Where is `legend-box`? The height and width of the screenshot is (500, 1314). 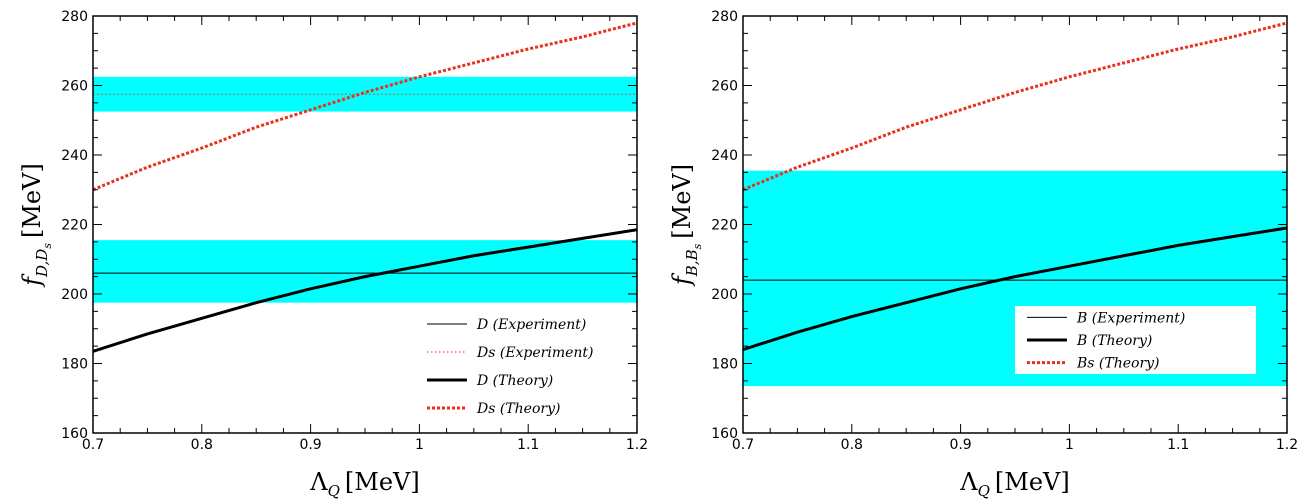
legend-box is located at coordinates (520, 366).